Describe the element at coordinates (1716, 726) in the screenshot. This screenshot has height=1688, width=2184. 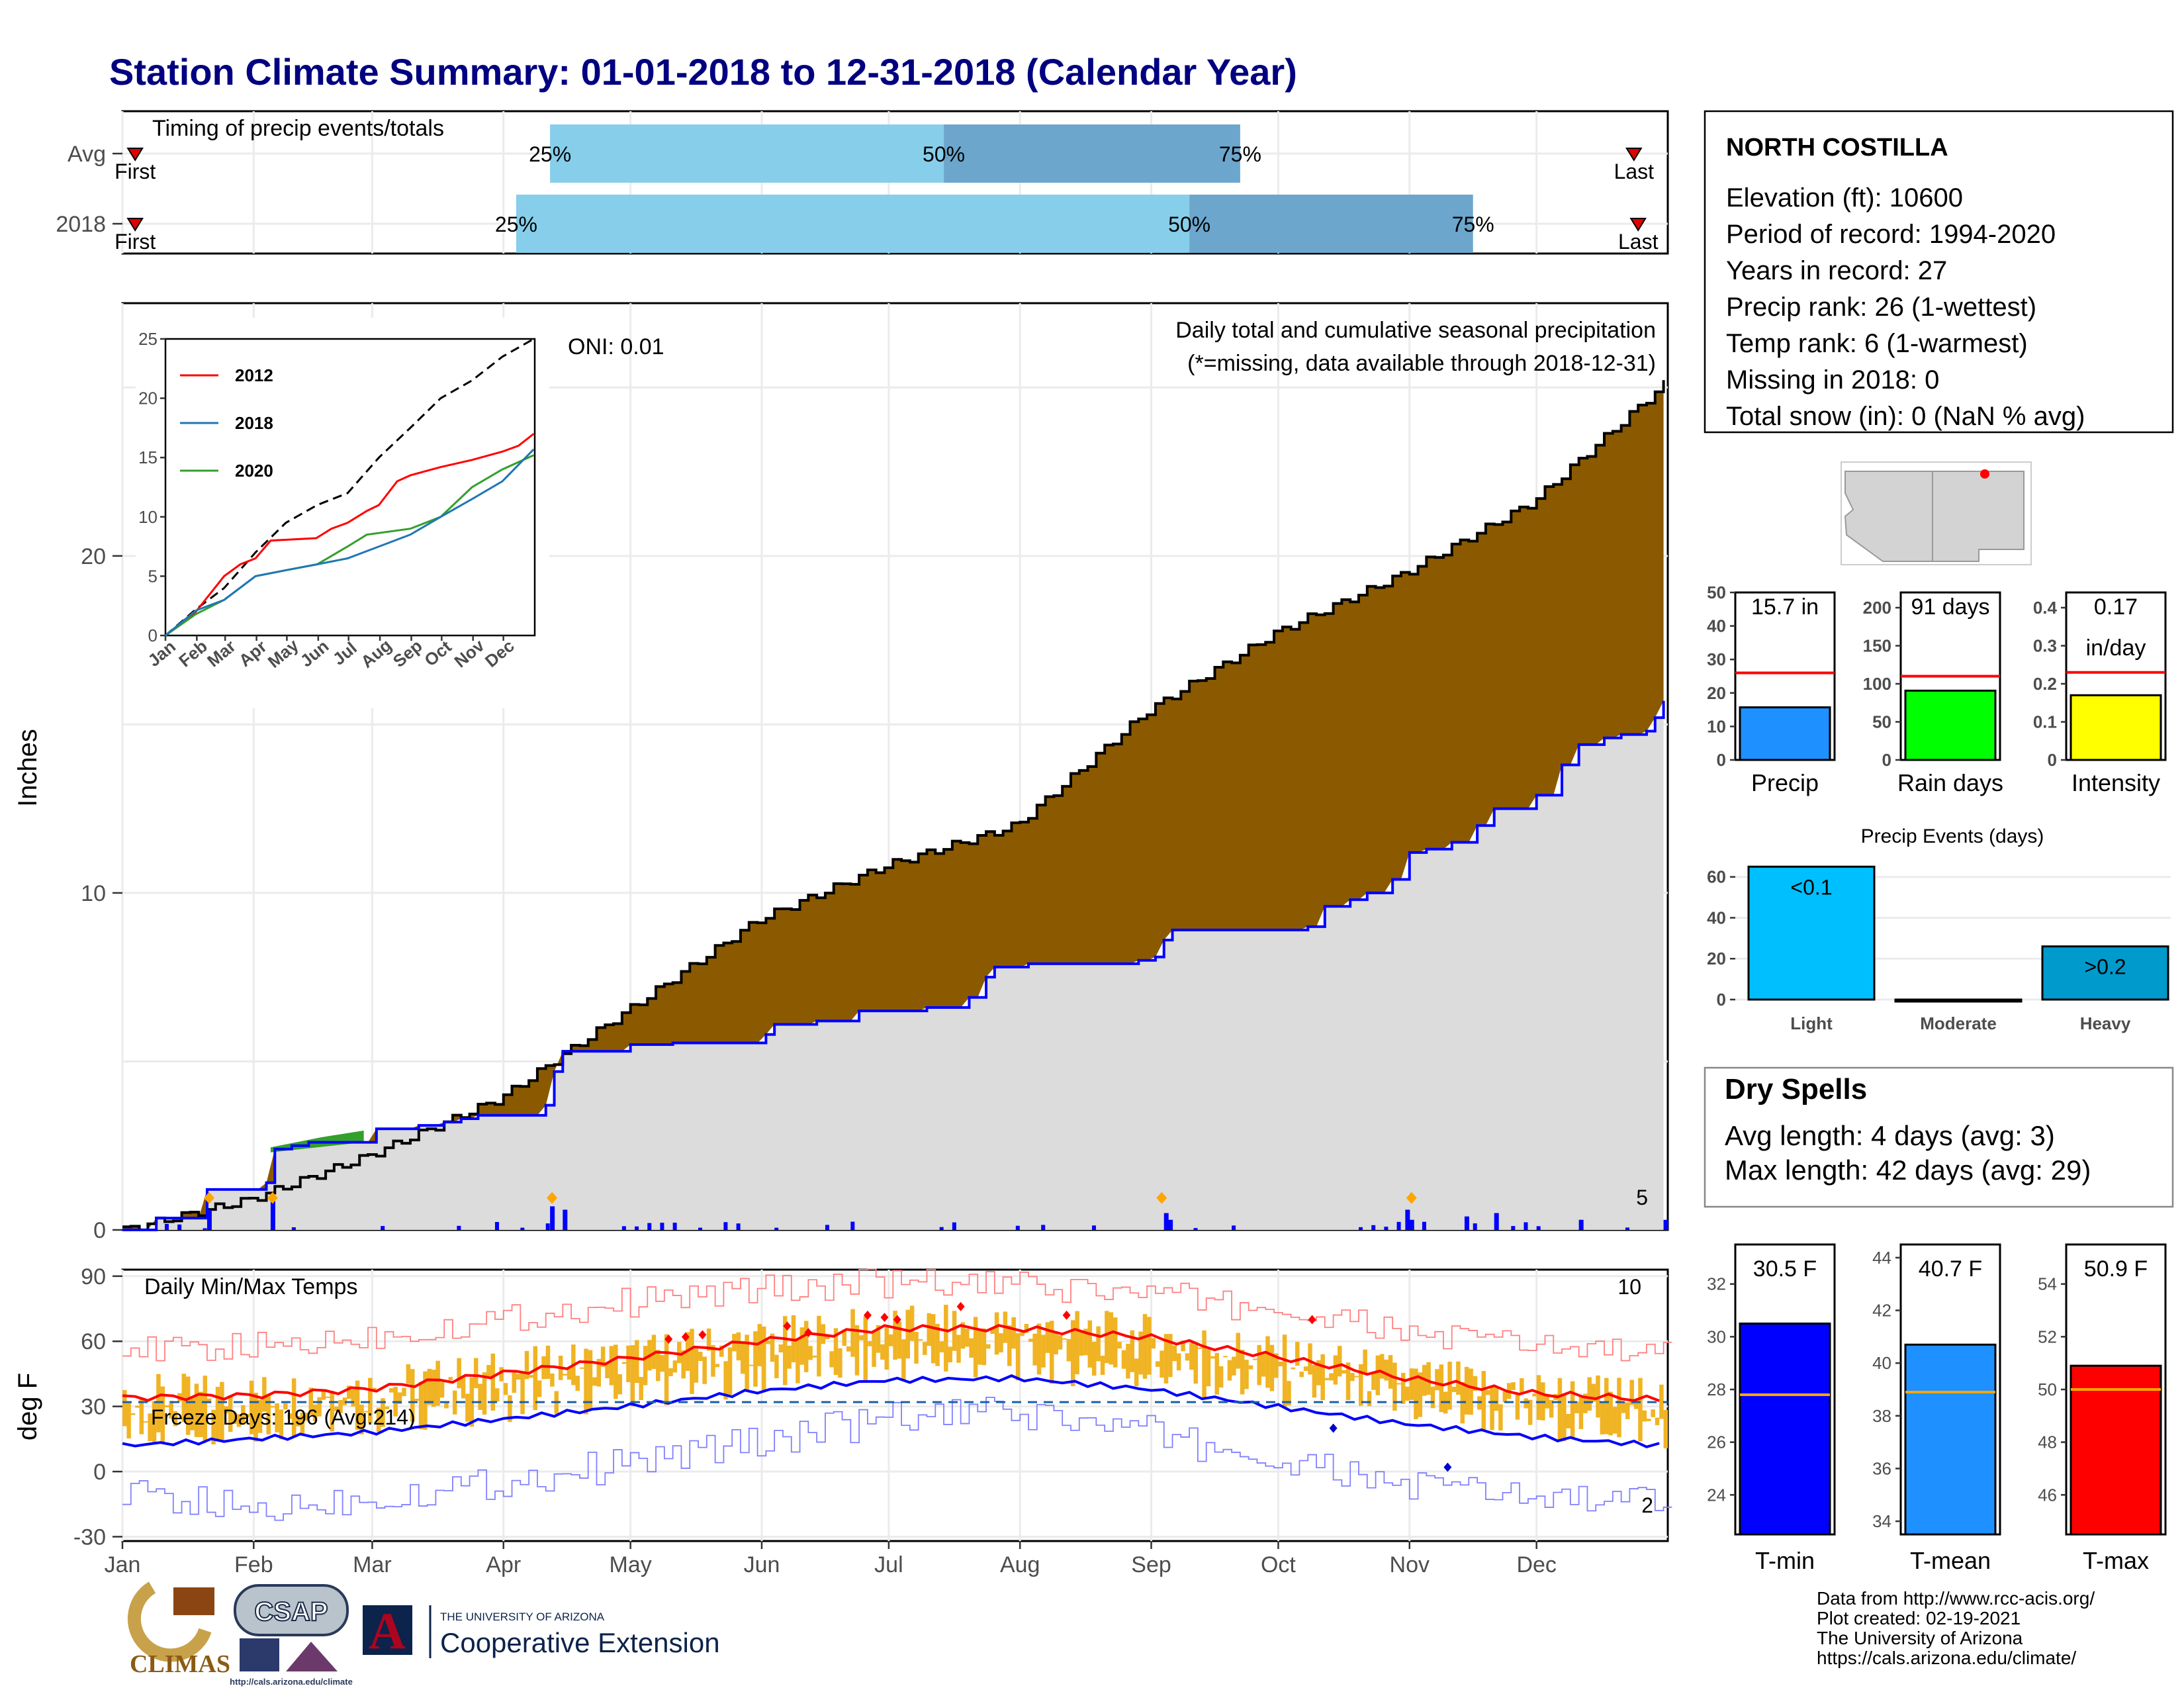
I see `mini-y-tick-label: 10` at that location.